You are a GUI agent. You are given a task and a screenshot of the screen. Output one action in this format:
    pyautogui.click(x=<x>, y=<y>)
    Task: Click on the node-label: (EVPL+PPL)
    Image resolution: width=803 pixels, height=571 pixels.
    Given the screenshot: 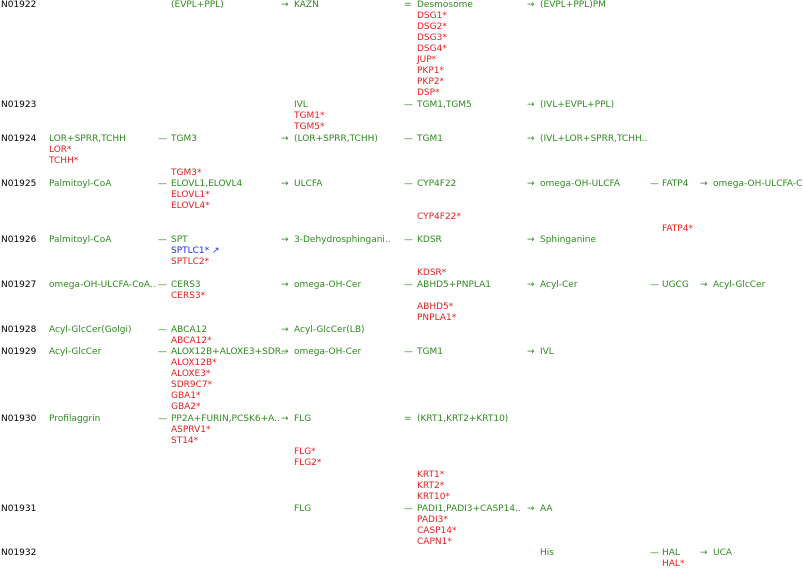 What is the action you would take?
    pyautogui.click(x=197, y=5)
    